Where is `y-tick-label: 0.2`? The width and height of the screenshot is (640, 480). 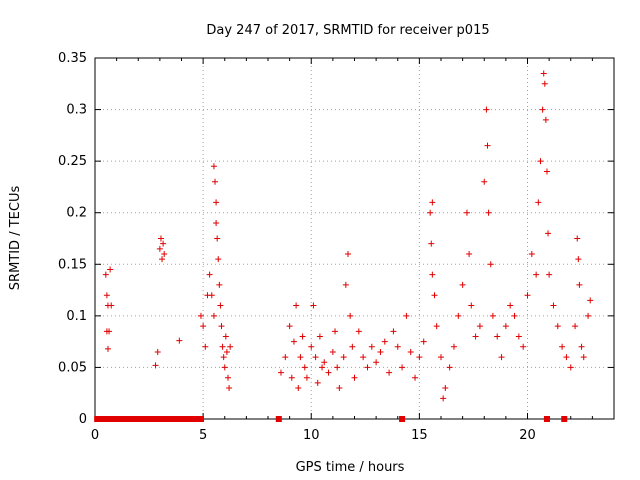 y-tick-label: 0.2 is located at coordinates (76, 213).